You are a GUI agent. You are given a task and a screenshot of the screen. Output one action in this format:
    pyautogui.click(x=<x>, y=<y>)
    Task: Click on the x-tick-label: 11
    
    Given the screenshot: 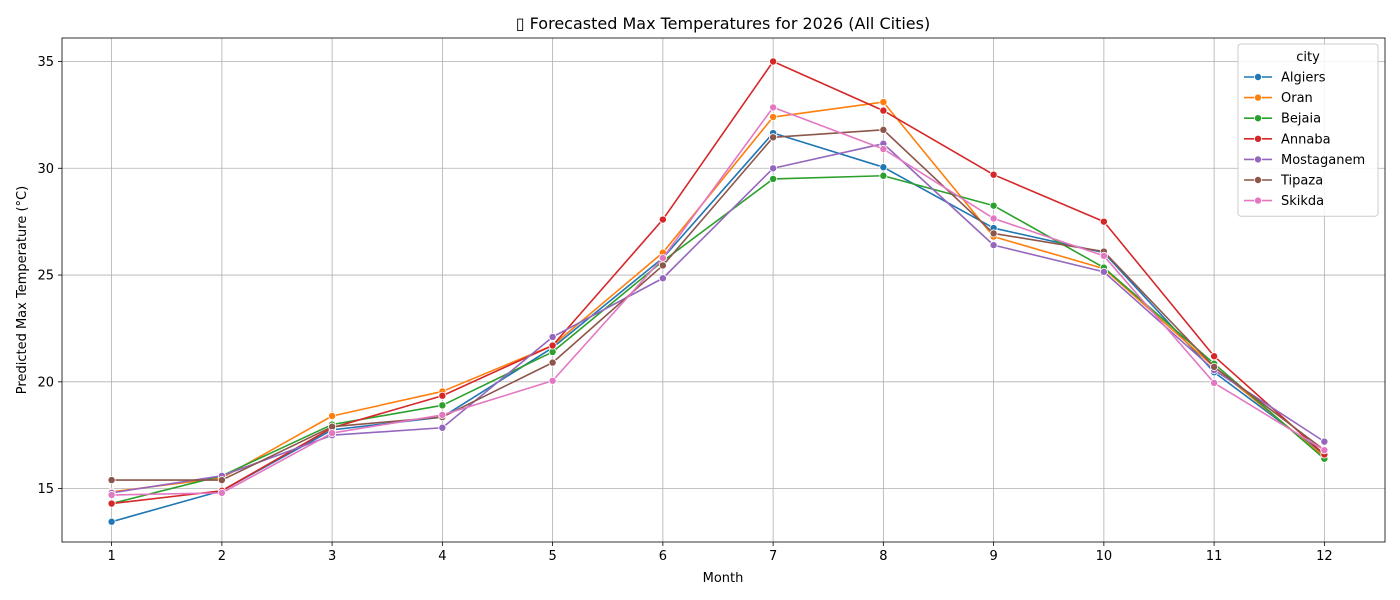 What is the action you would take?
    pyautogui.click(x=1214, y=556)
    